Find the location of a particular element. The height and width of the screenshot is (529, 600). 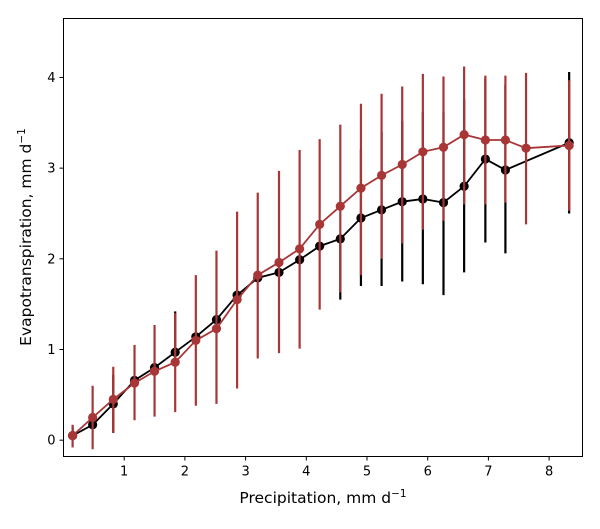

y-axis-label: Evapotranspiration, mm d−1 is located at coordinates (25, 237).